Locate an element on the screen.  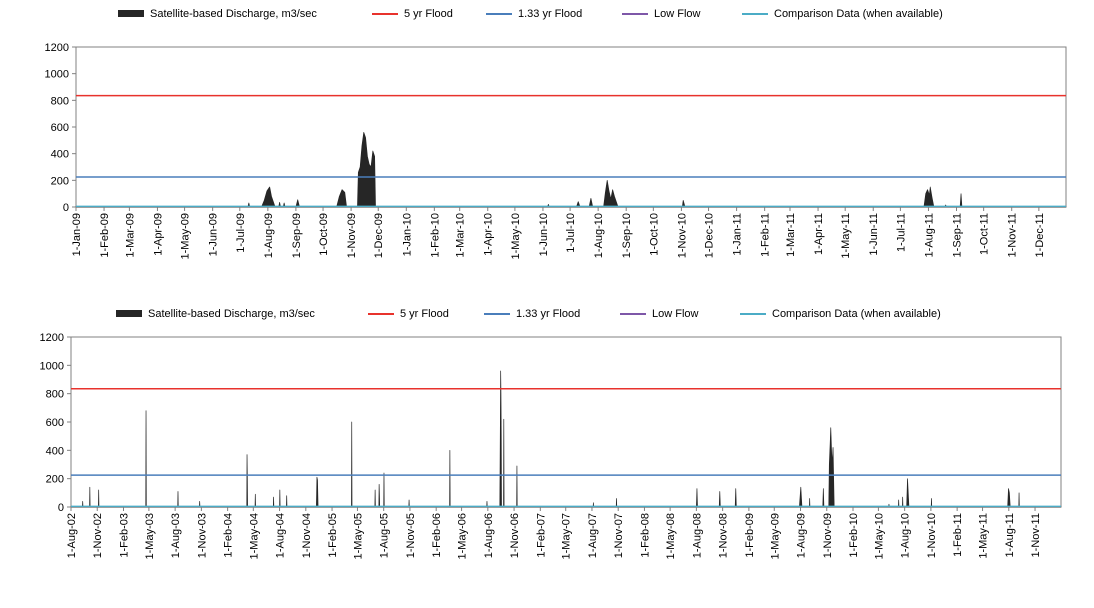
x-tick-label: 1-Aug-08 is located at coordinates (697, 535).